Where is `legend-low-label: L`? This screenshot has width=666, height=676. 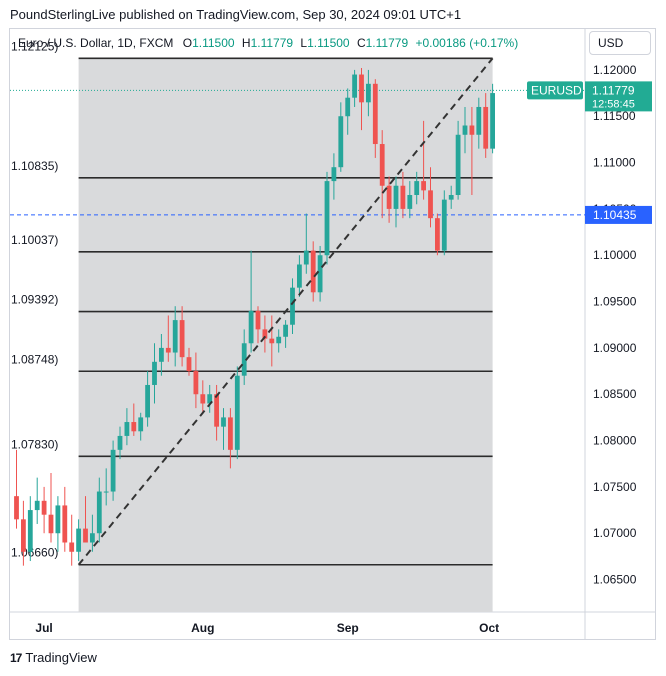
legend-low-label: L is located at coordinates (304, 43).